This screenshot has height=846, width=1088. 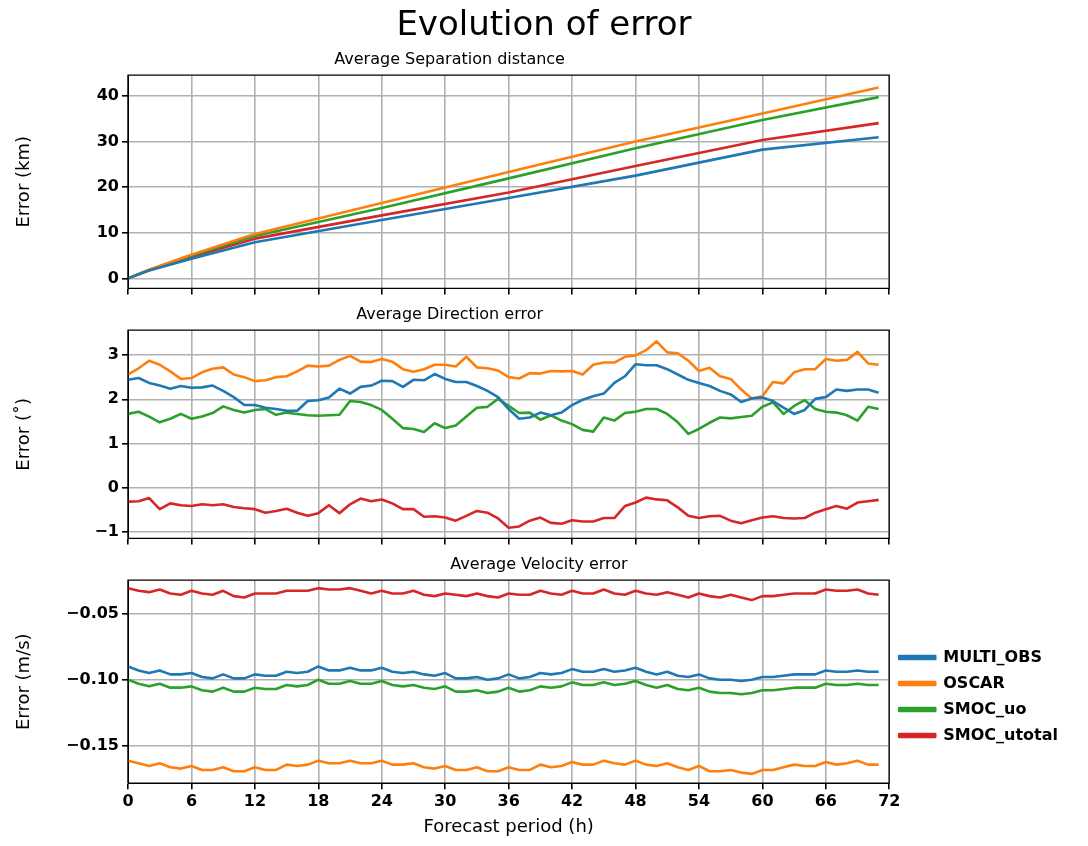 What do you see at coordinates (544, 23) in the screenshot?
I see `text: Evolution of error` at bounding box center [544, 23].